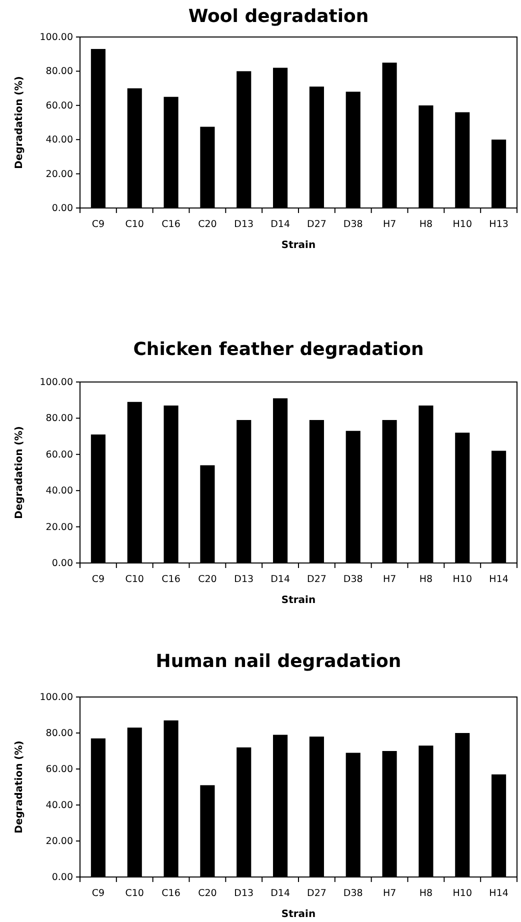  What do you see at coordinates (278, 16) in the screenshot?
I see `chart-title: Wool degradation` at bounding box center [278, 16].